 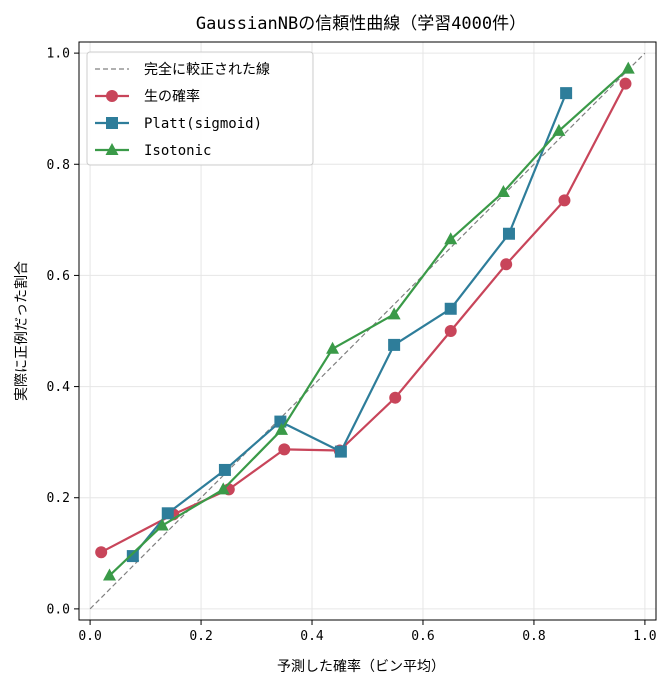 I want to click on x-tick-label: 1.0, so click(x=644, y=636).